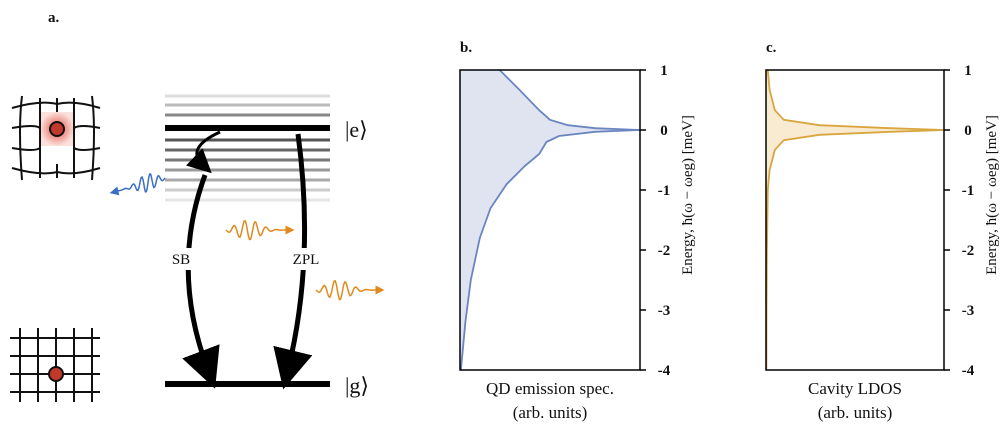  What do you see at coordinates (356, 129) in the screenshot?
I see `excited-state: |e⟩` at bounding box center [356, 129].